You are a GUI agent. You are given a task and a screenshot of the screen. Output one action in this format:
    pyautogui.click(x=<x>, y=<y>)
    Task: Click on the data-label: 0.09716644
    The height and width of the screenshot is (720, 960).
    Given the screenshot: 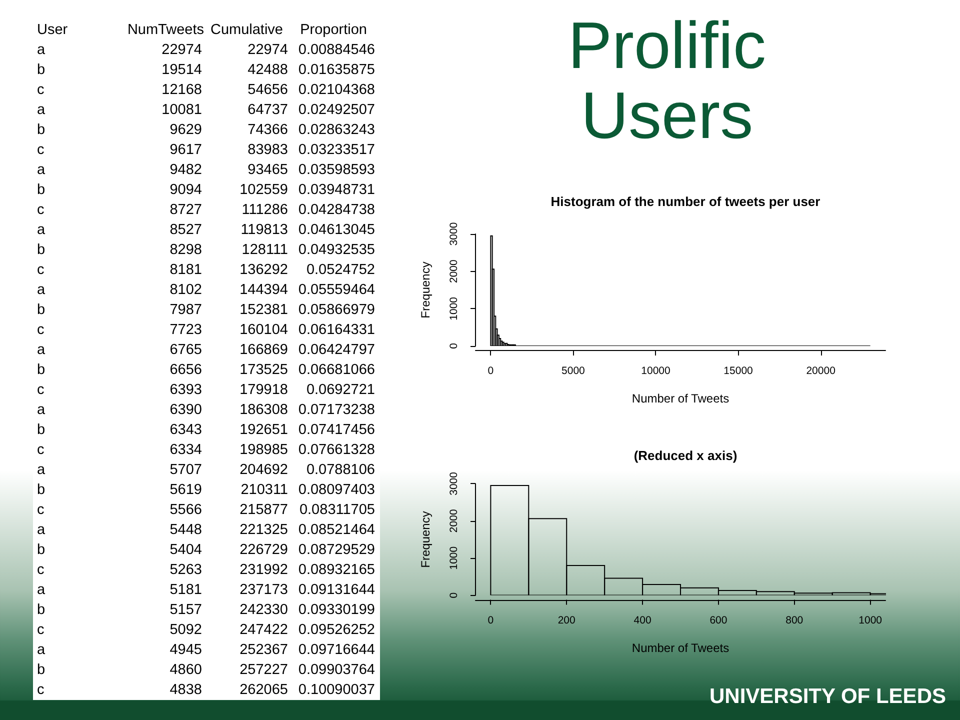 What is the action you would take?
    pyautogui.click(x=336, y=650)
    